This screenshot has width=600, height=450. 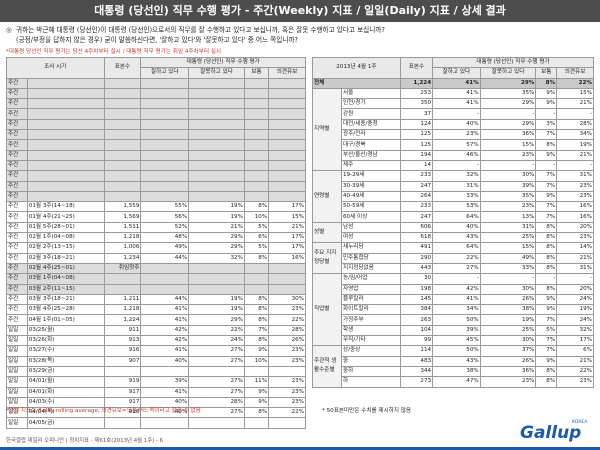 I want to click on table-row: 일일 03/28(목) 907 40% 27% 10% 23%, so click(x=156, y=361).